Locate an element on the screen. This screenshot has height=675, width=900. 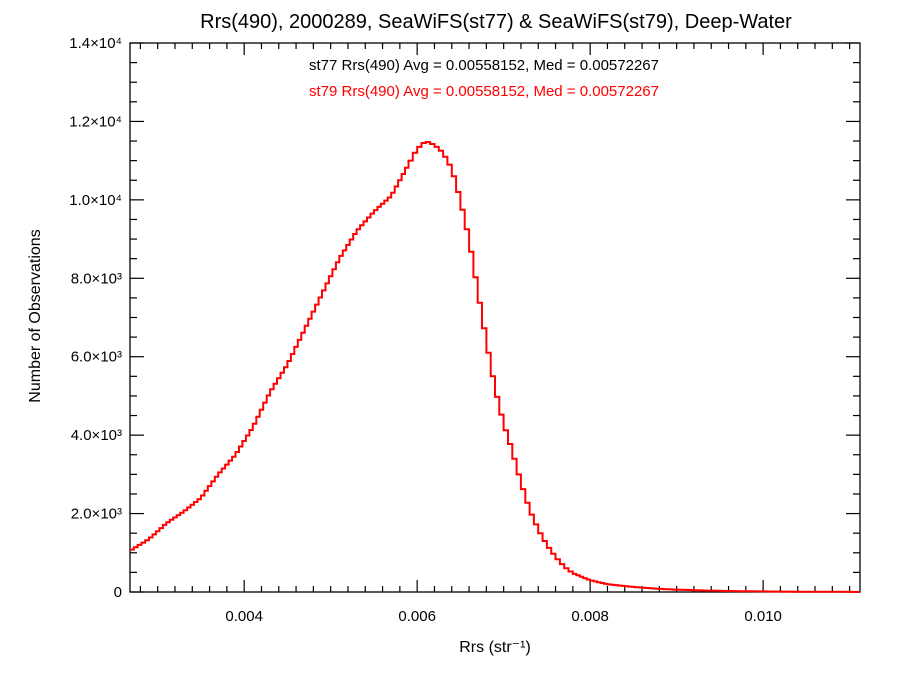
y-tick-label: 4.0×10³ is located at coordinates (96, 435).